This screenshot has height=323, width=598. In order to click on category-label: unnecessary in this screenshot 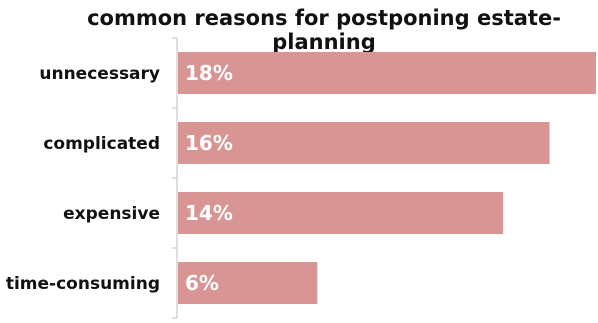, I will do `click(99, 74)`.